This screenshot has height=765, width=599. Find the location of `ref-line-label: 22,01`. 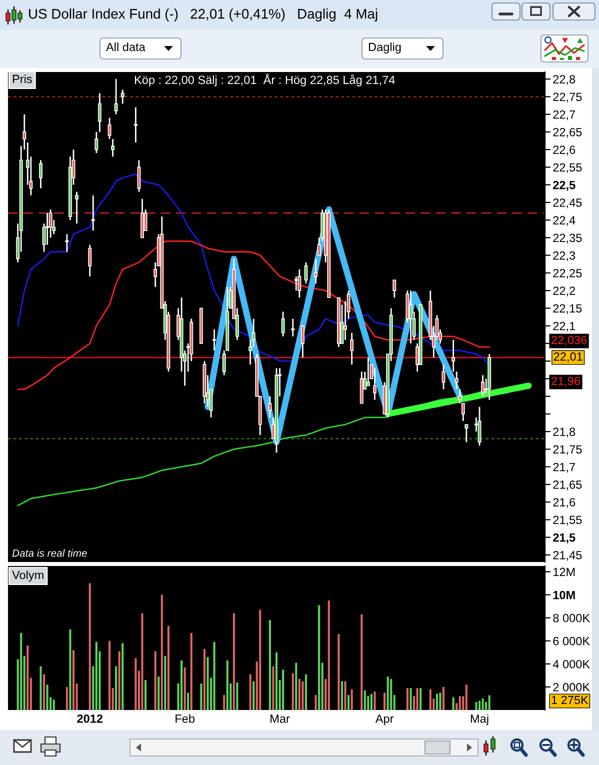

ref-line-label: 22,01 is located at coordinates (568, 357).